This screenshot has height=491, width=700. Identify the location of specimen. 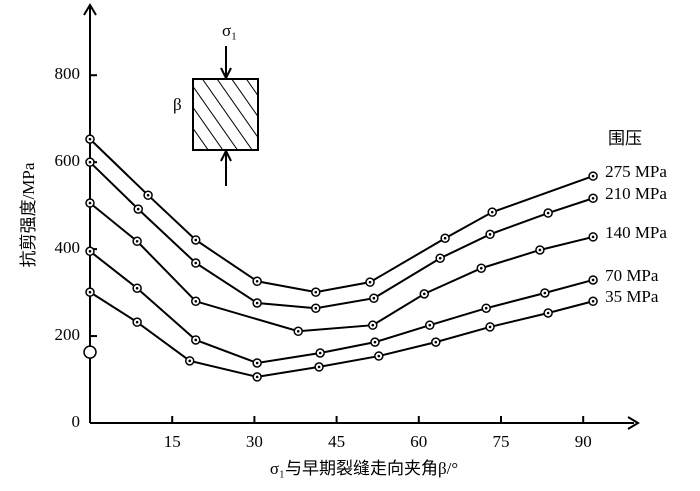
(225, 114).